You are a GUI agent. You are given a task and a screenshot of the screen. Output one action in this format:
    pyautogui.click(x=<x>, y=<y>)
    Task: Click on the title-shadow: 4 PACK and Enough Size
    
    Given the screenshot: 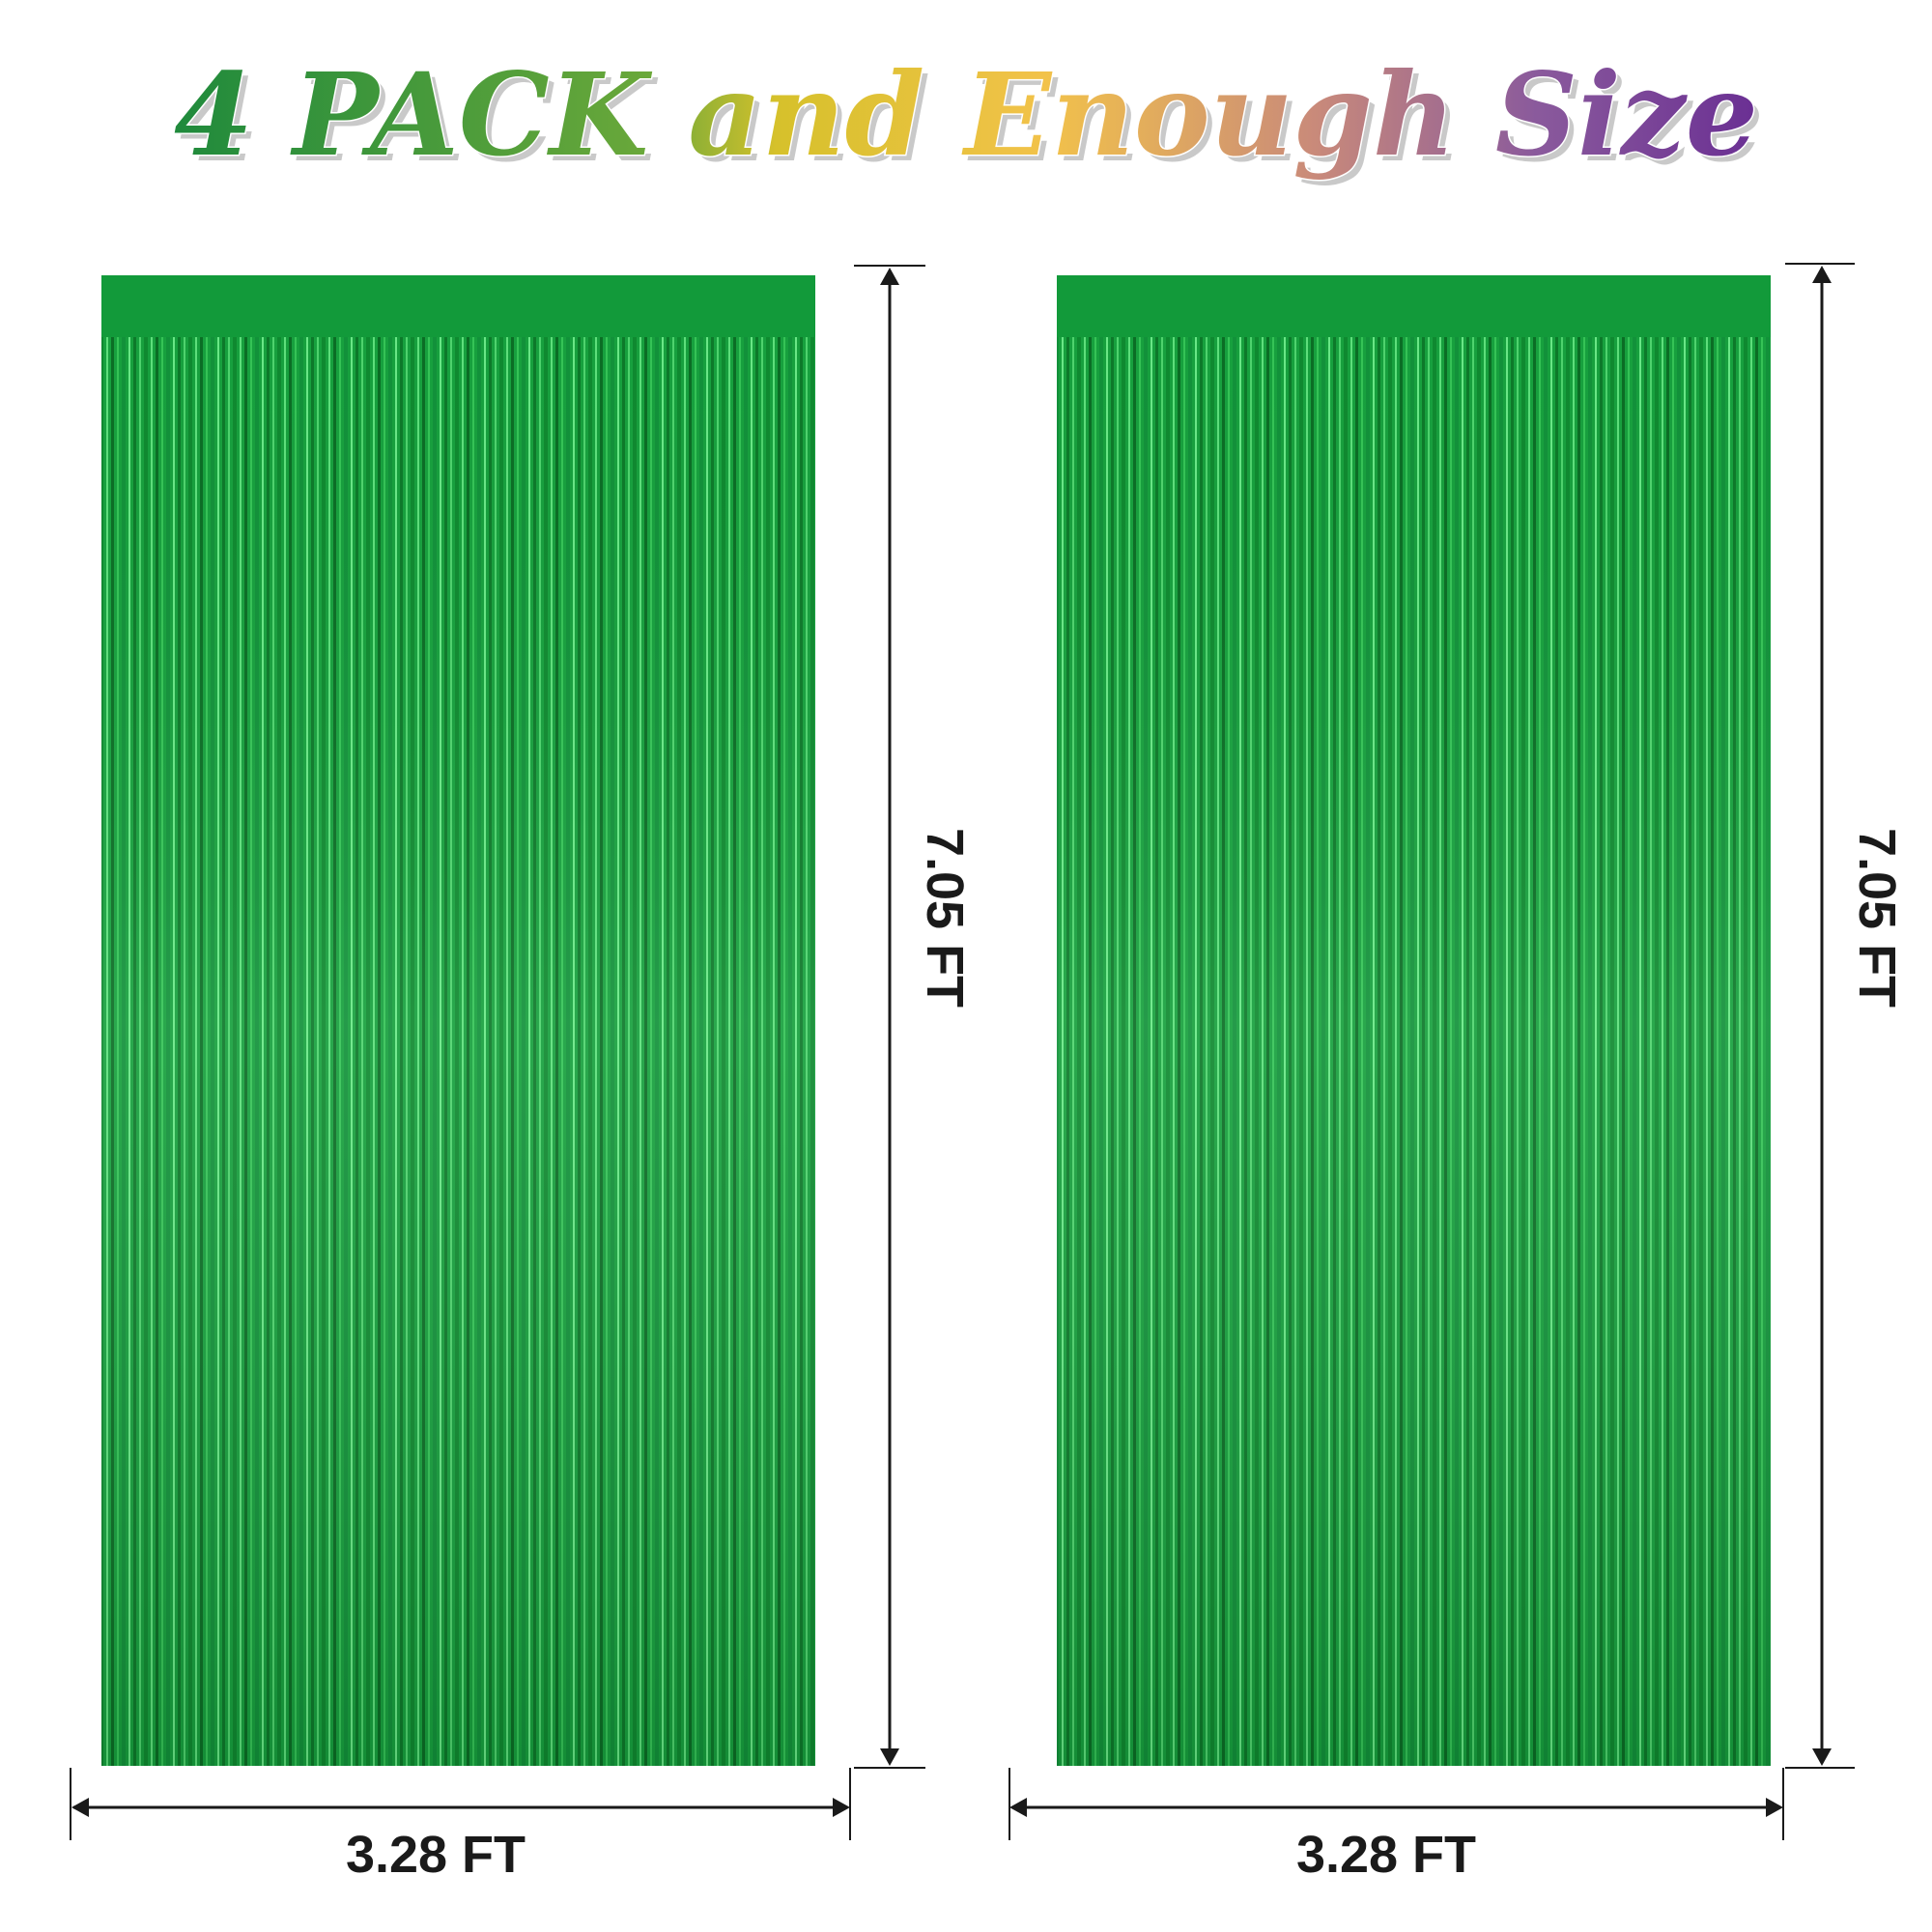 What is the action you would take?
    pyautogui.click(x=972, y=120)
    